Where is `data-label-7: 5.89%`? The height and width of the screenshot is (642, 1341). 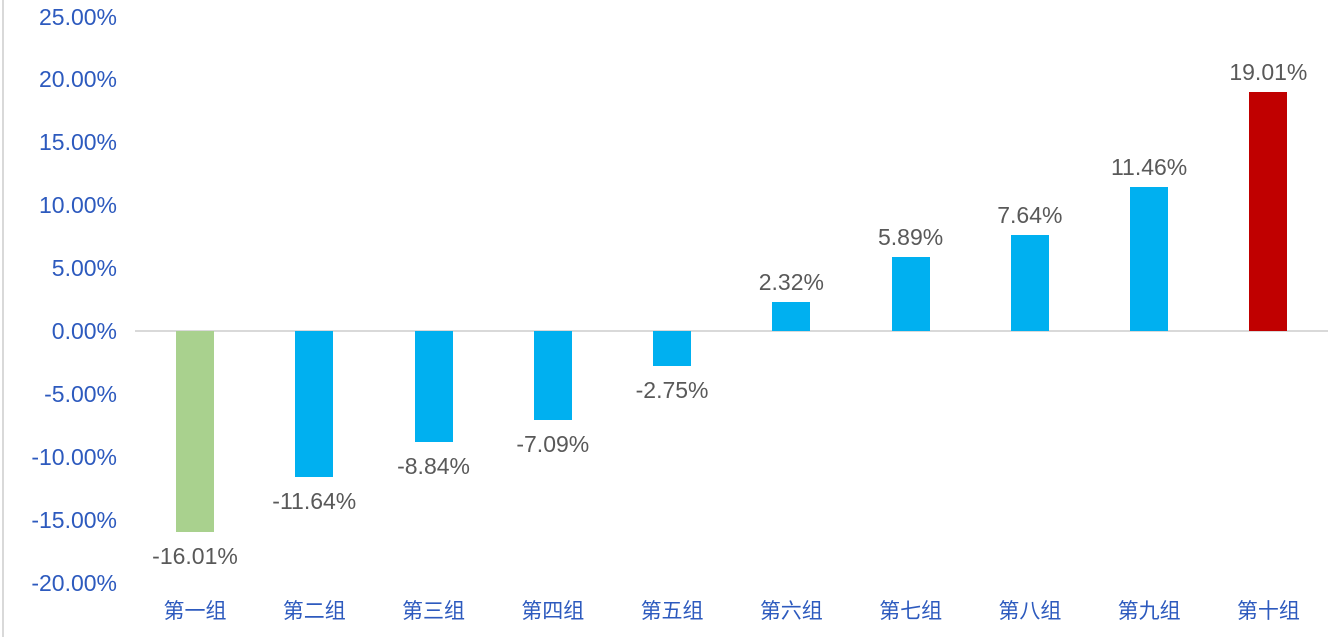 data-label-7: 5.89% is located at coordinates (910, 236).